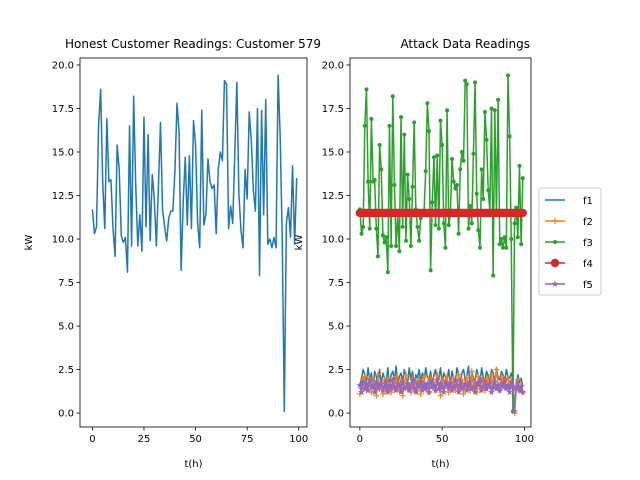 The height and width of the screenshot is (480, 640). I want to click on y-tick-label: 7.5, so click(66, 283).